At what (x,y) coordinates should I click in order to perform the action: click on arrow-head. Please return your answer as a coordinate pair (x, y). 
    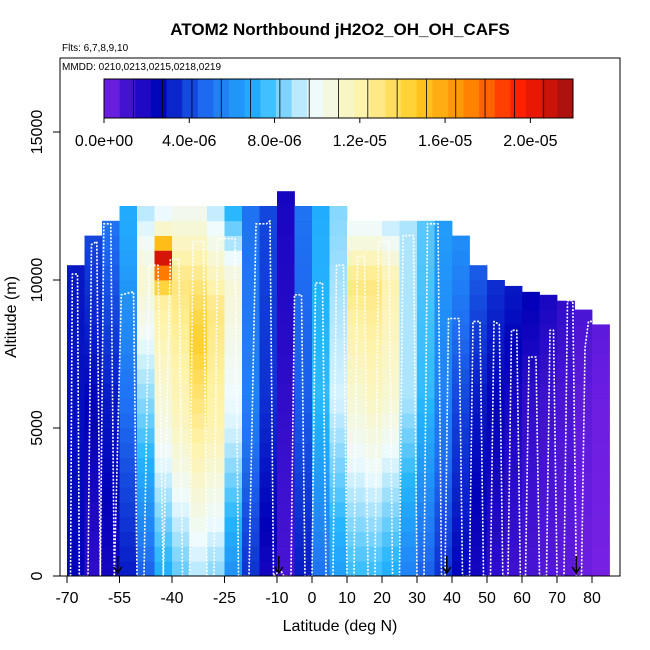
    Looking at the image, I should click on (576, 570).